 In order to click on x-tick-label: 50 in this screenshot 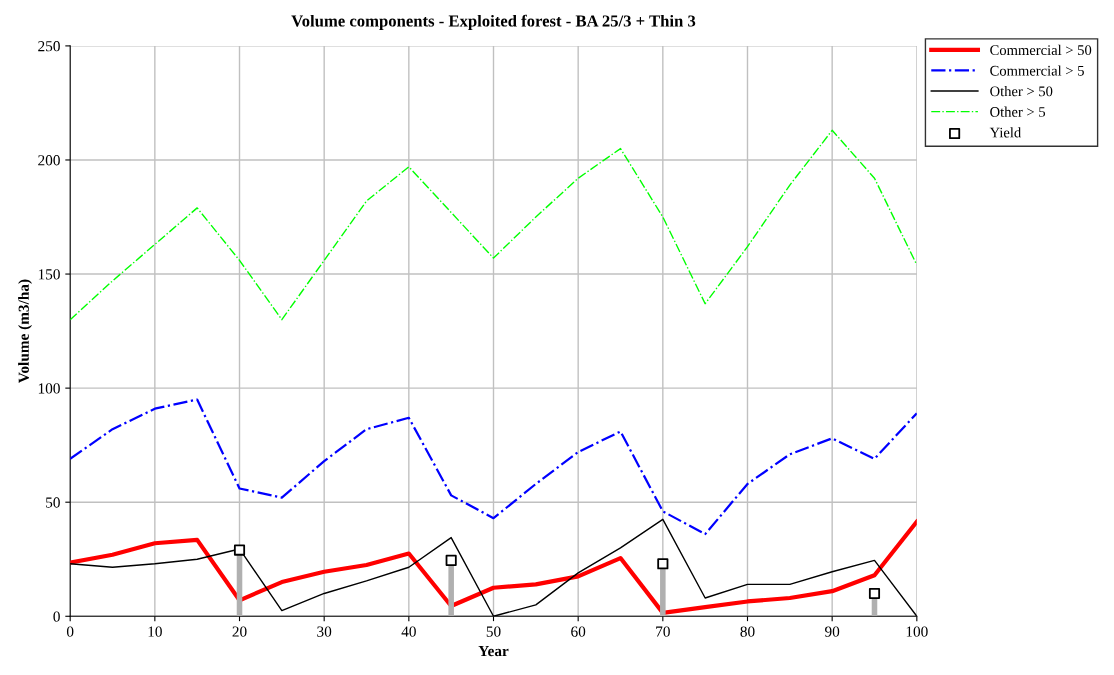, I will do `click(493, 631)`.